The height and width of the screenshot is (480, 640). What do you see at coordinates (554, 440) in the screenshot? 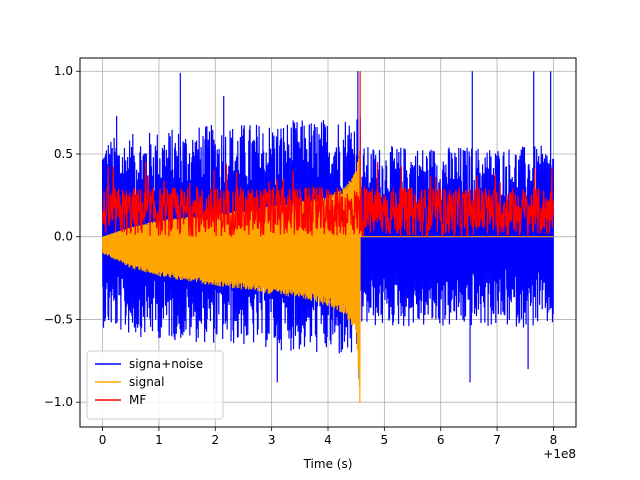
I see `x-tick-label: 8` at bounding box center [554, 440].